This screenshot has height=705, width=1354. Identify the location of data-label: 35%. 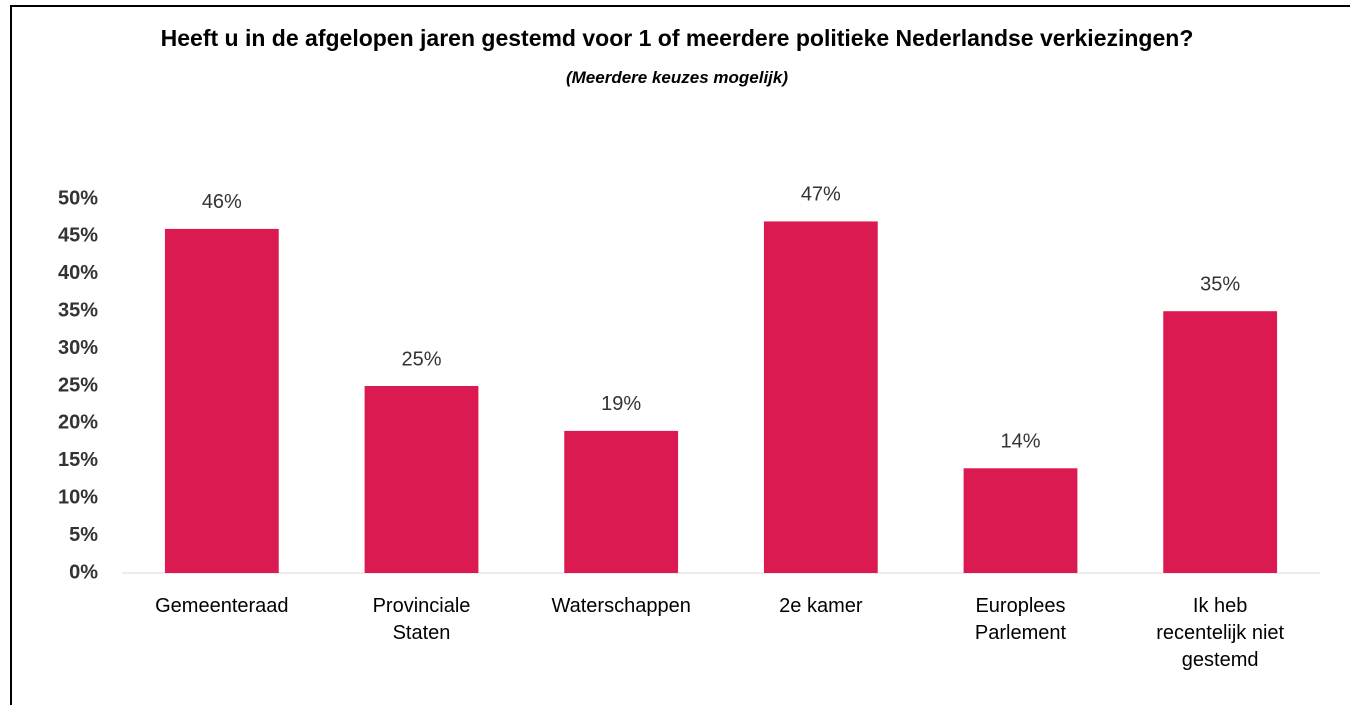
(1220, 284).